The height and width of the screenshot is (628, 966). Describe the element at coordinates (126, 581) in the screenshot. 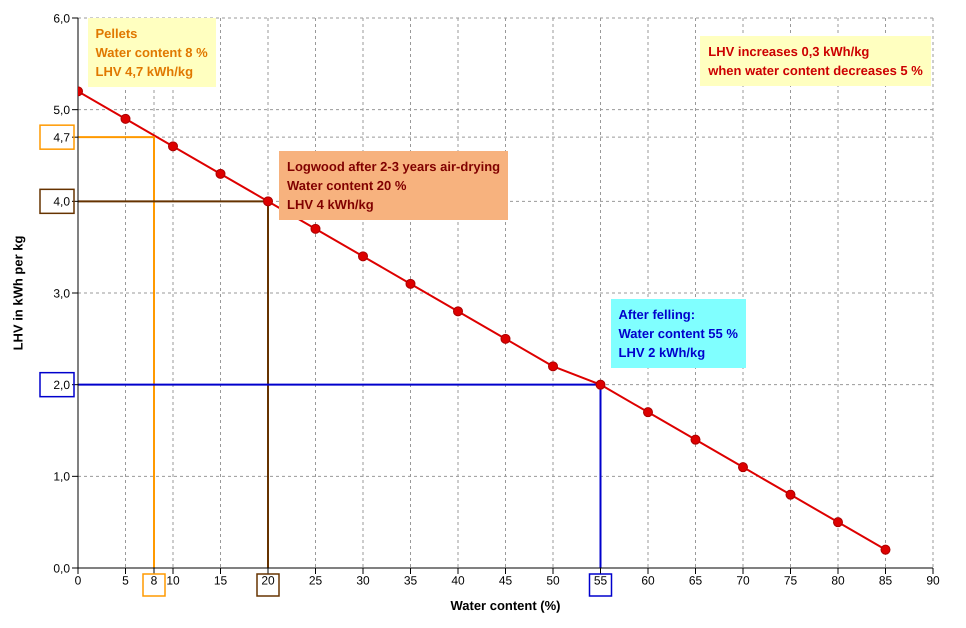

I see `x-tick-label: 5` at that location.